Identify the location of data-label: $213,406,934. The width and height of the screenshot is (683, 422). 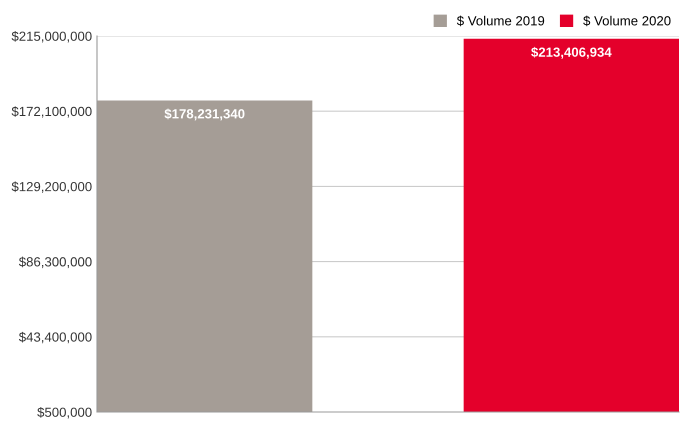
(571, 52).